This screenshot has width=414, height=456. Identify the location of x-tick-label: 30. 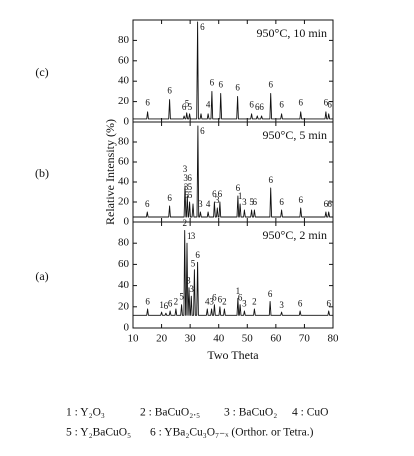
(191, 339).